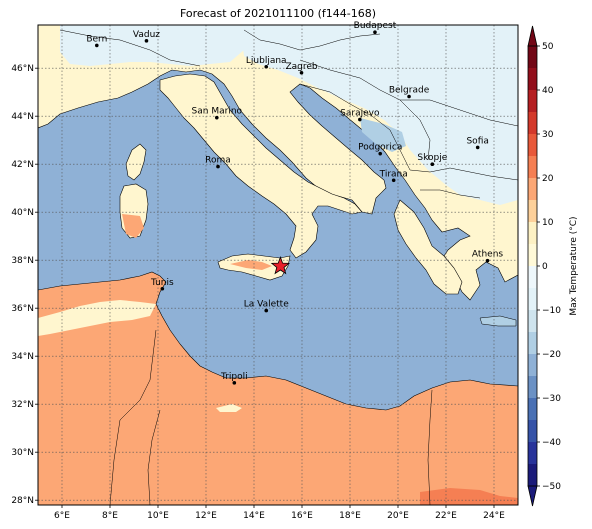 This screenshot has width=592, height=529. I want to click on city-label: Ljubljana, so click(266, 61).